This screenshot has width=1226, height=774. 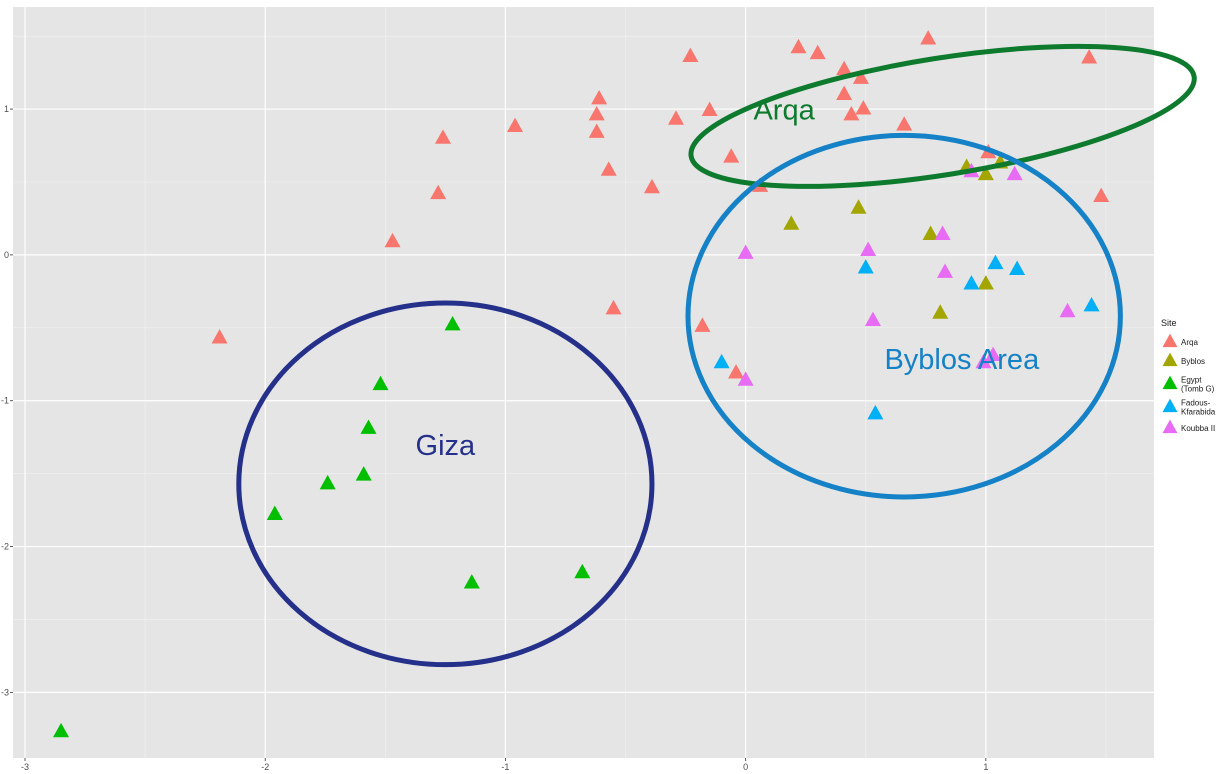 What do you see at coordinates (446, 446) in the screenshot?
I see `annotation-label-giza: Giza` at bounding box center [446, 446].